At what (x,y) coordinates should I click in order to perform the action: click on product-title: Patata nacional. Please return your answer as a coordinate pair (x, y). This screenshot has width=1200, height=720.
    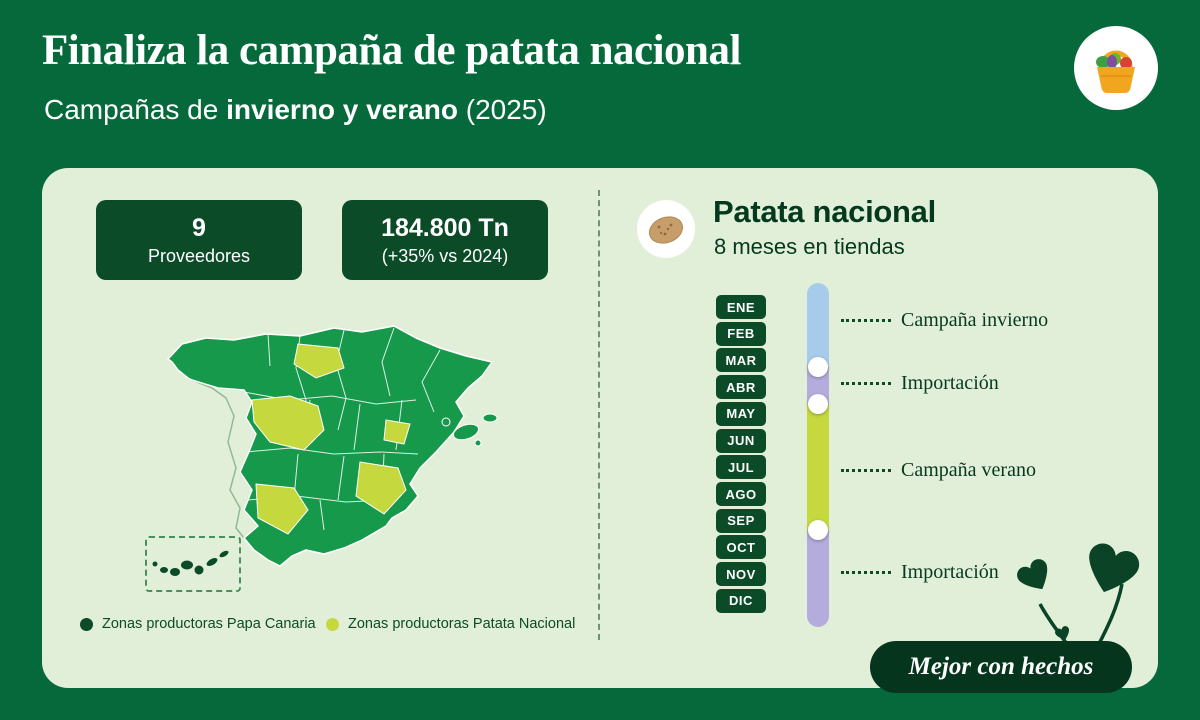
    Looking at the image, I should click on (824, 211).